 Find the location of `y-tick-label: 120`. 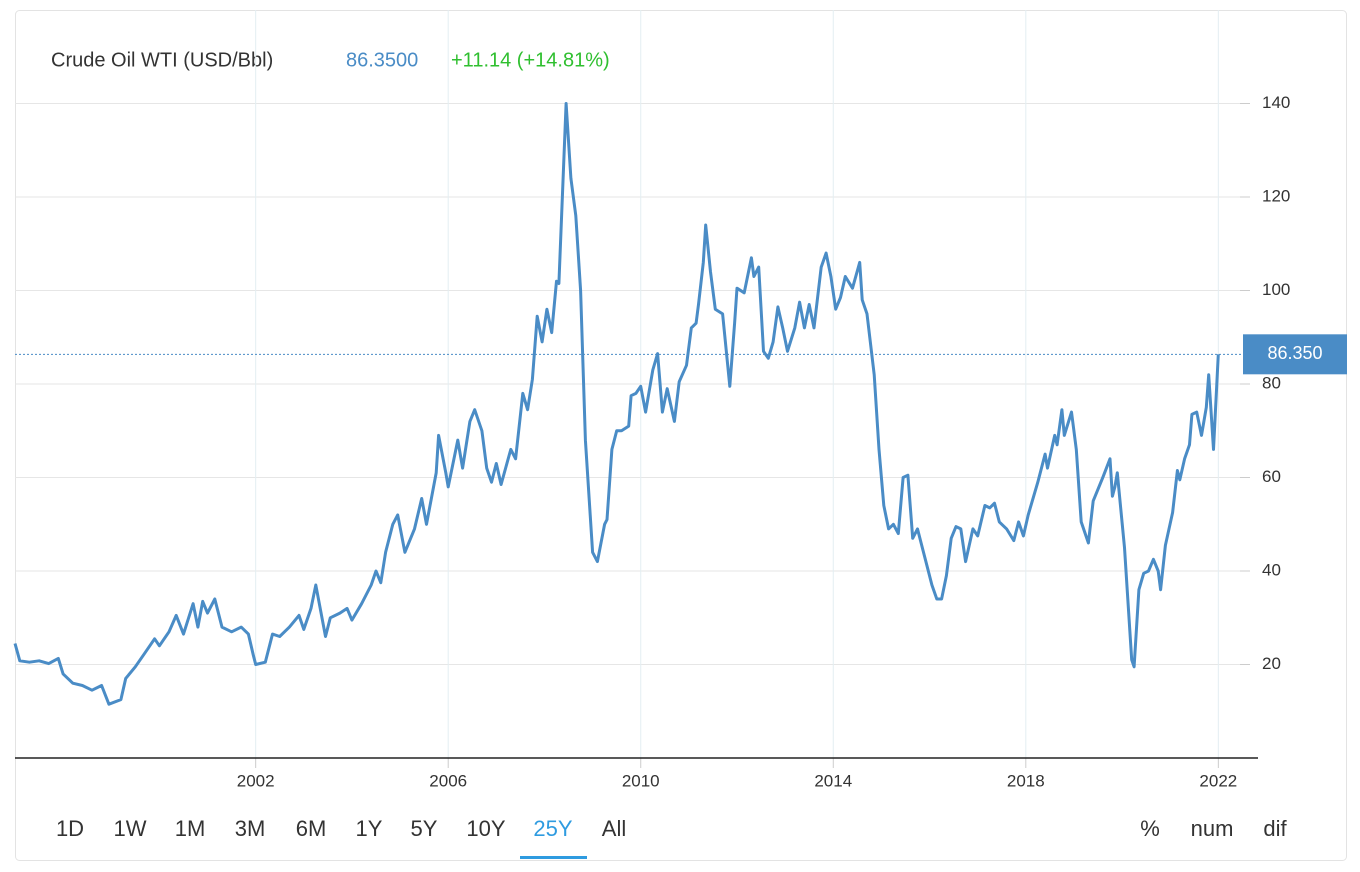

y-tick-label: 120 is located at coordinates (1276, 195).